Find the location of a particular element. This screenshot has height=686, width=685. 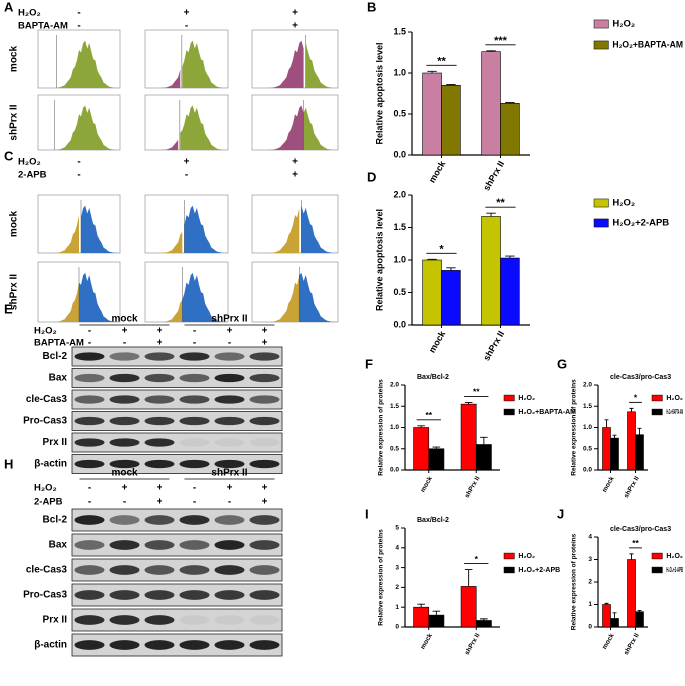

legend-label: H₂O₂+2-APB is located at coordinates (640, 223).